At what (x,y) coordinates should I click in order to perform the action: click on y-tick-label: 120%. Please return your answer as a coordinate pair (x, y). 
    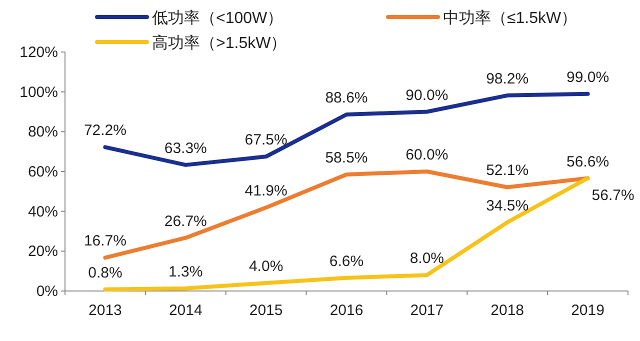
    Looking at the image, I should click on (39, 52).